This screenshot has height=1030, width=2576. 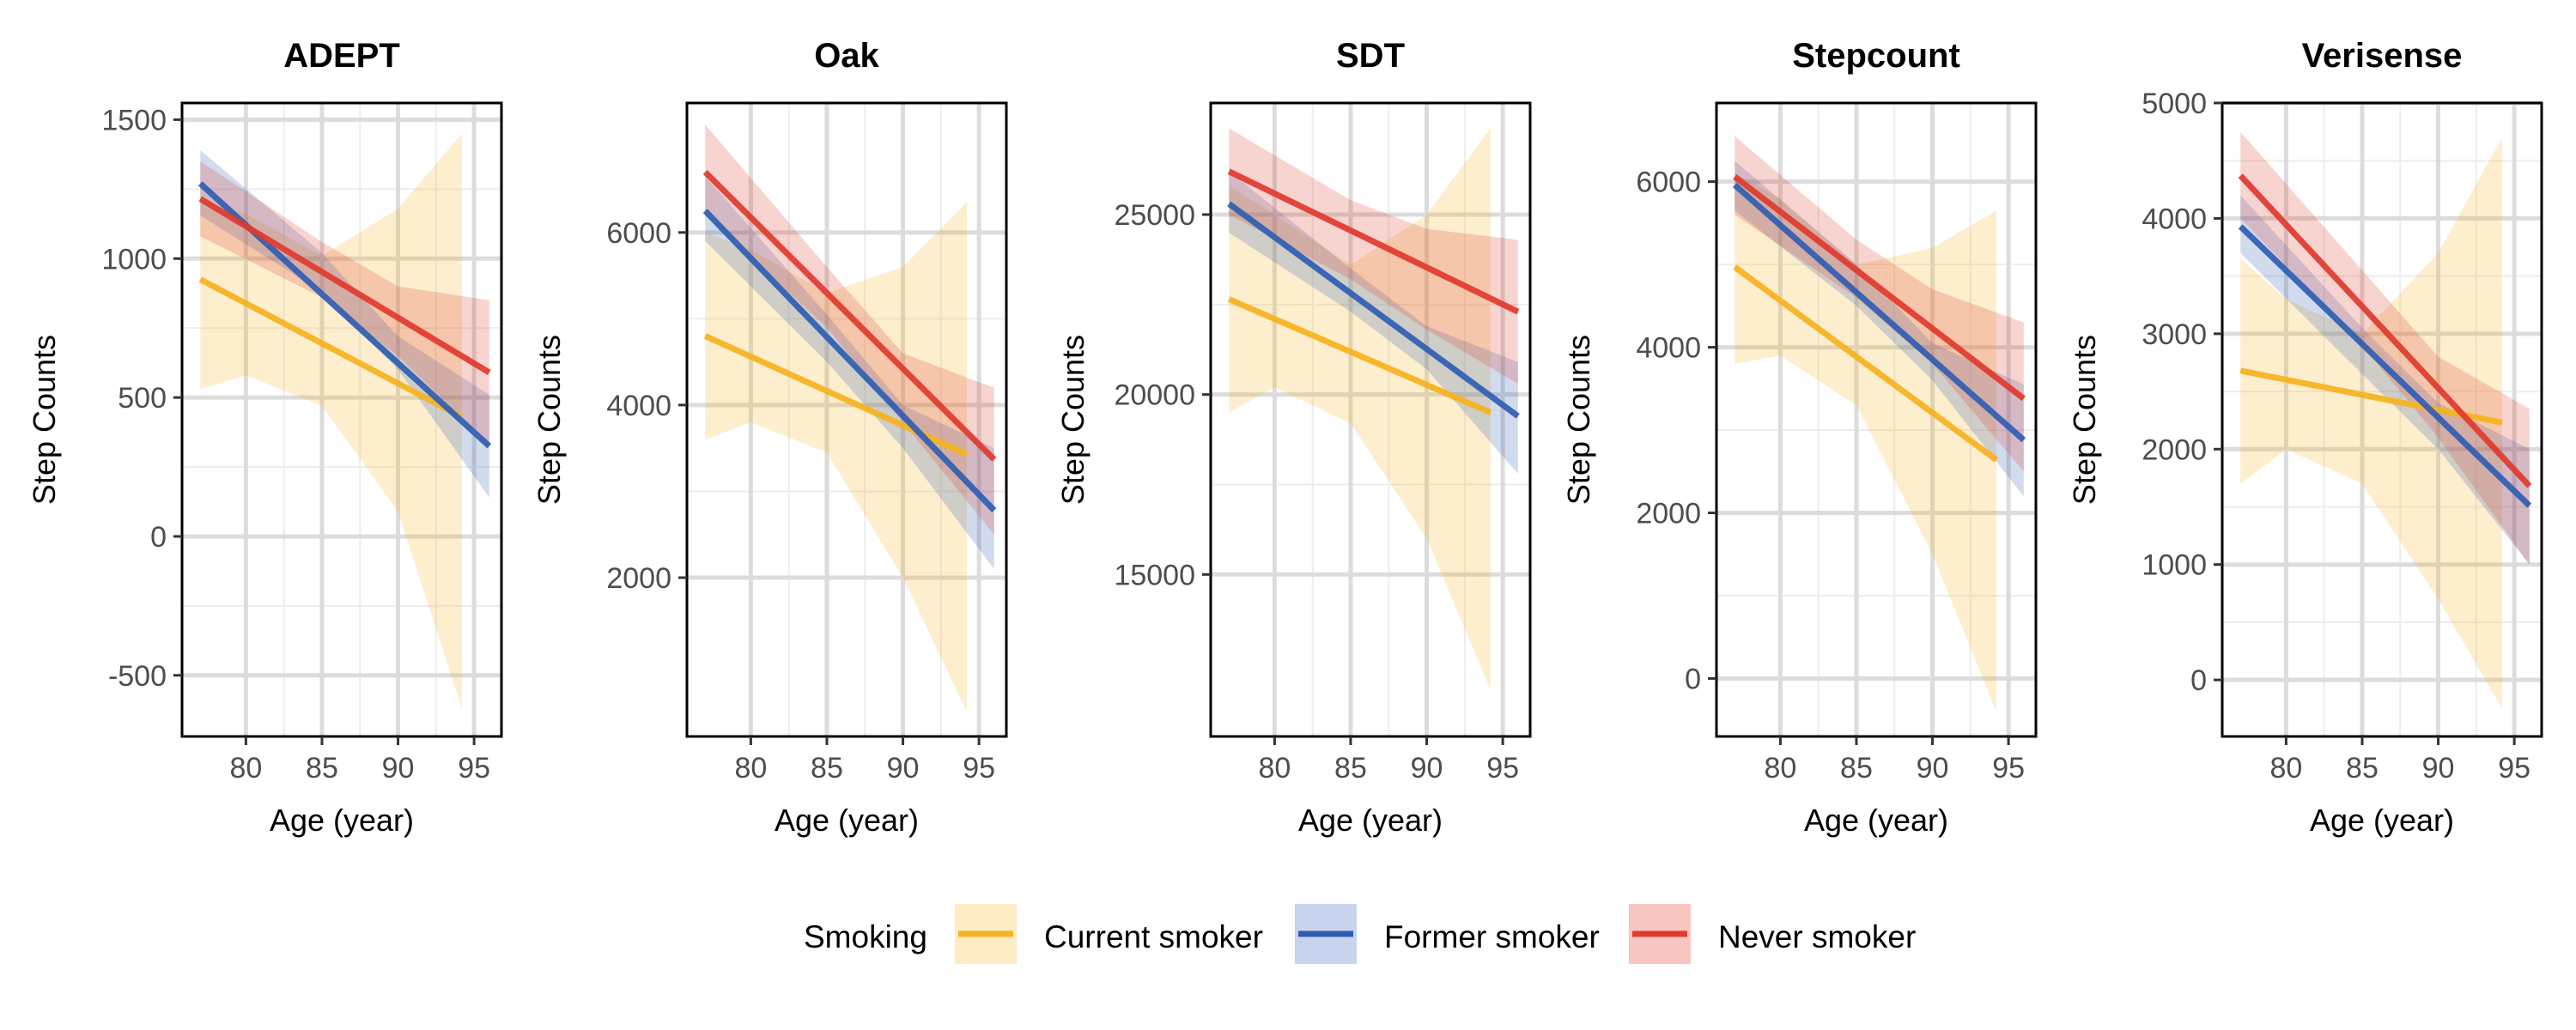 What do you see at coordinates (143, 398) in the screenshot?
I see `y-tick-label: 500` at bounding box center [143, 398].